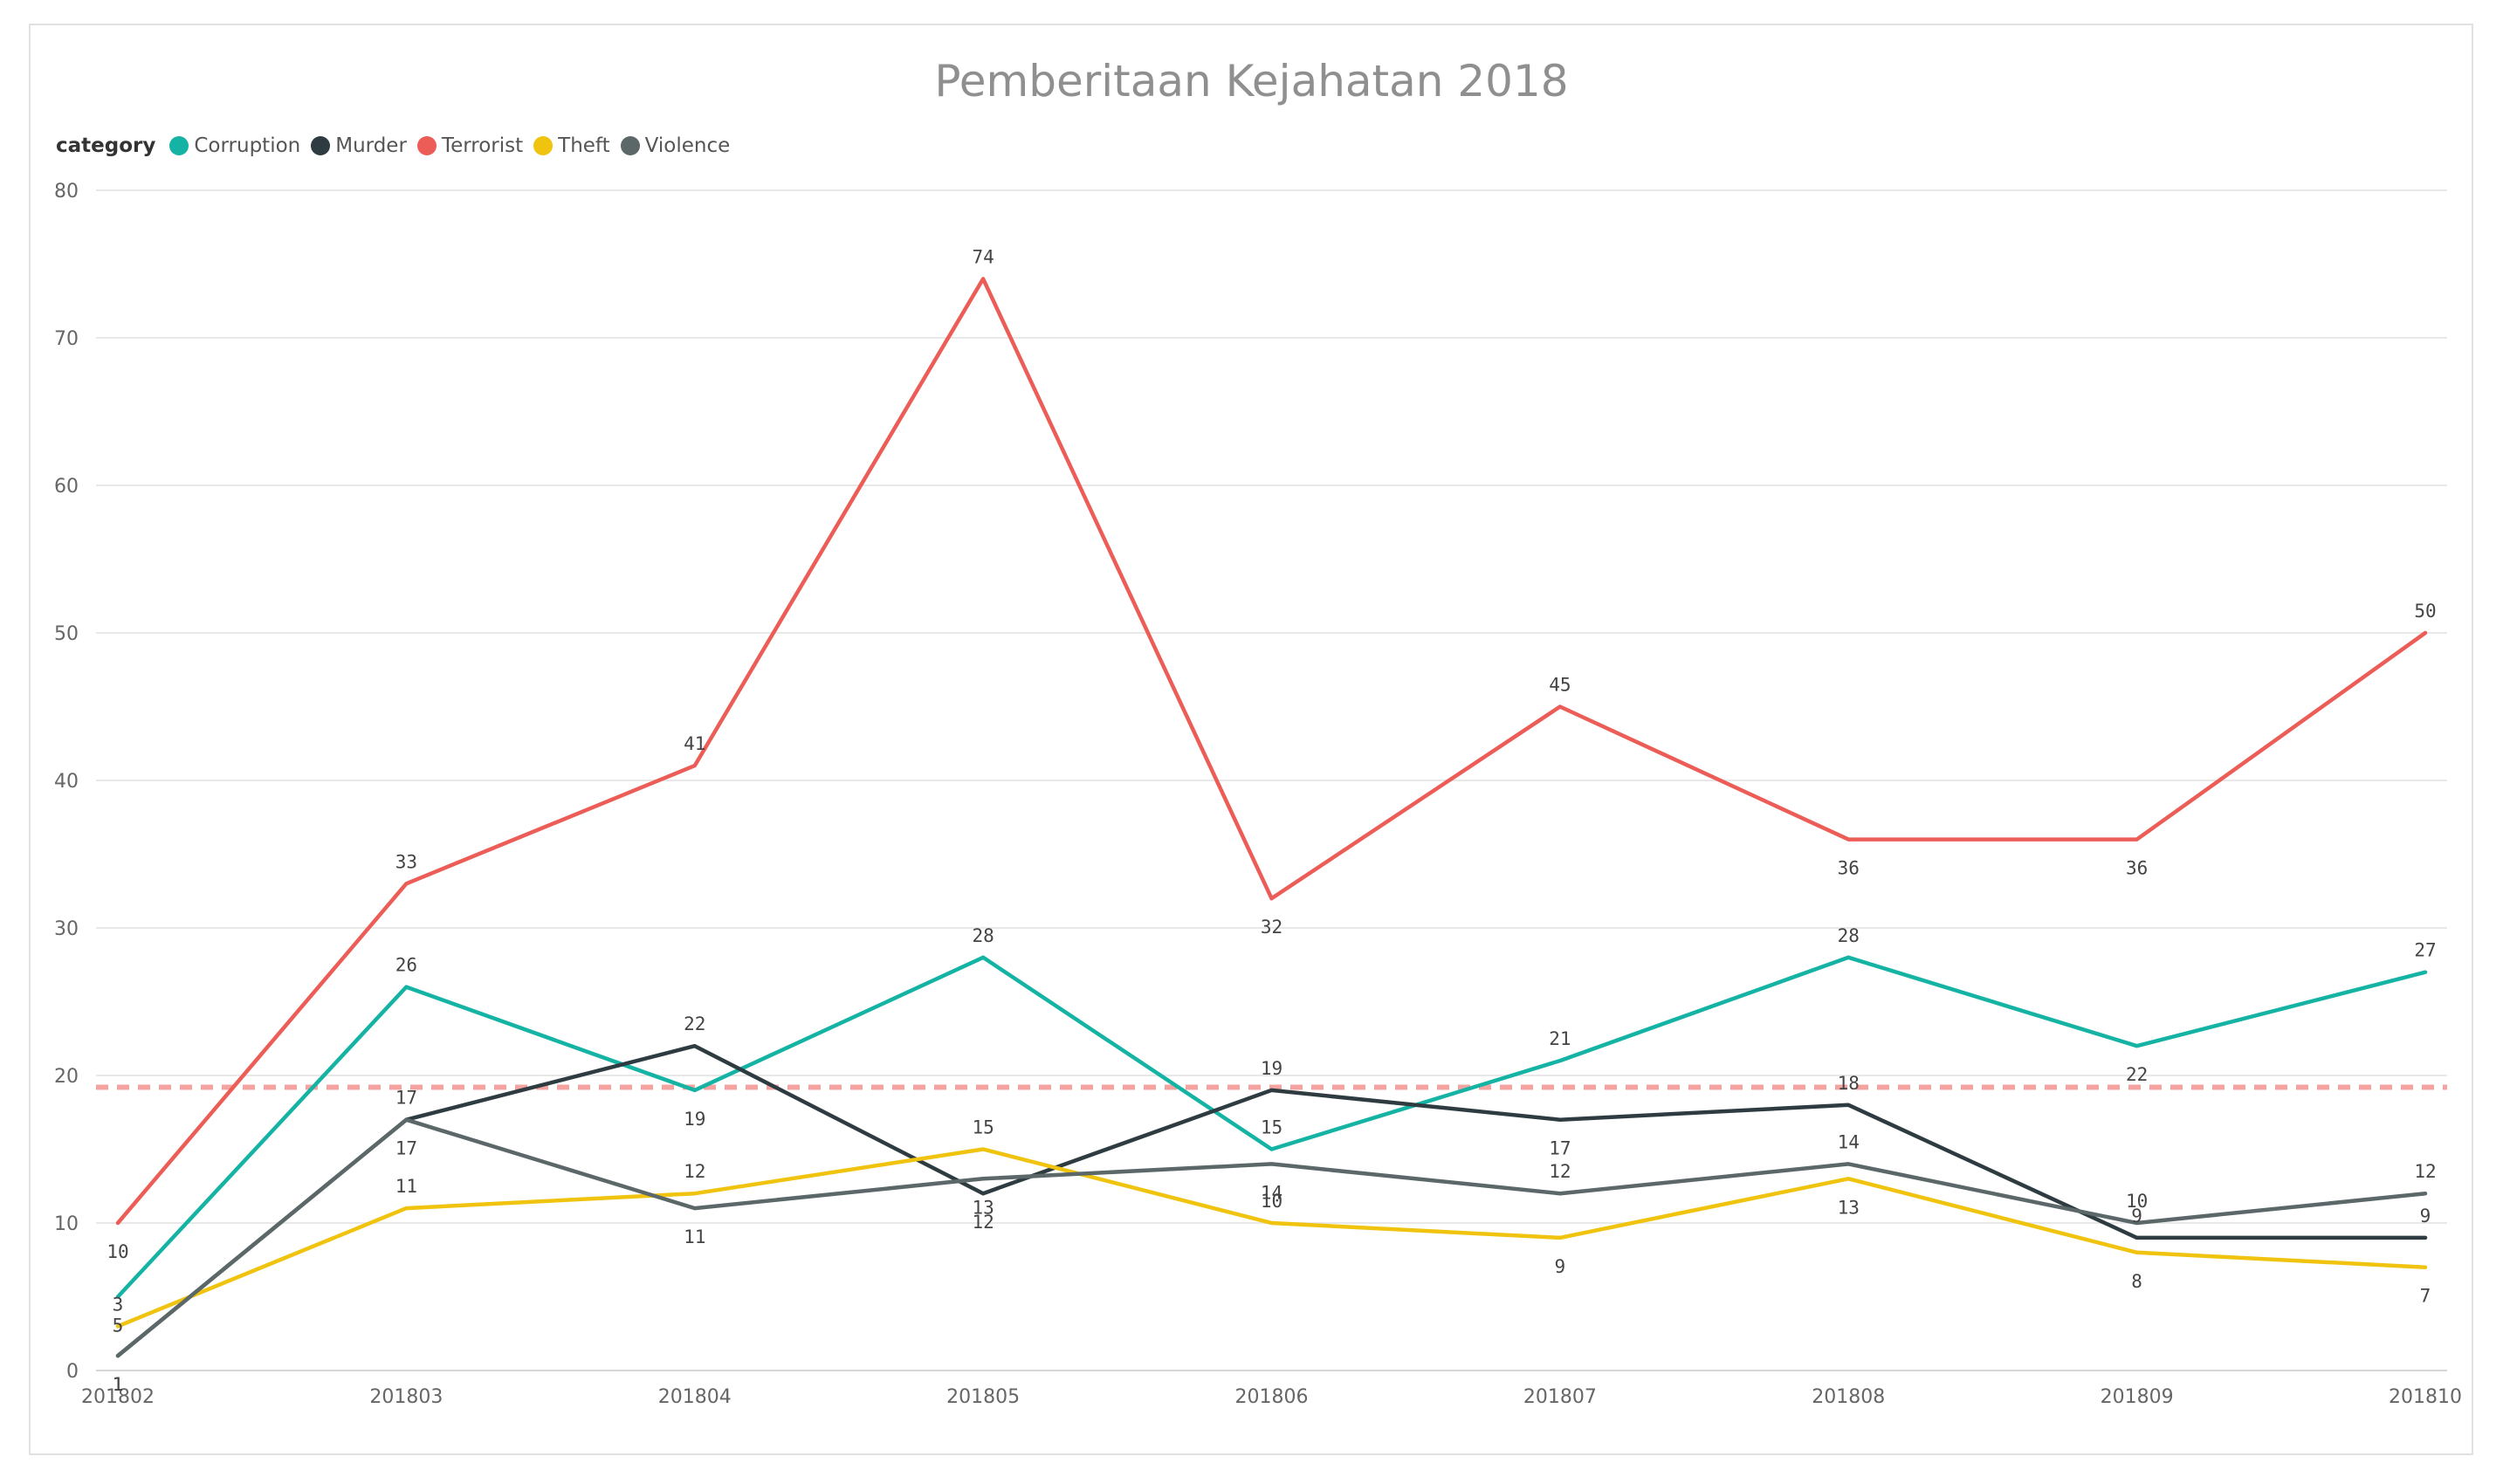  I want to click on x-tick-label: 201809, so click(2137, 1397).